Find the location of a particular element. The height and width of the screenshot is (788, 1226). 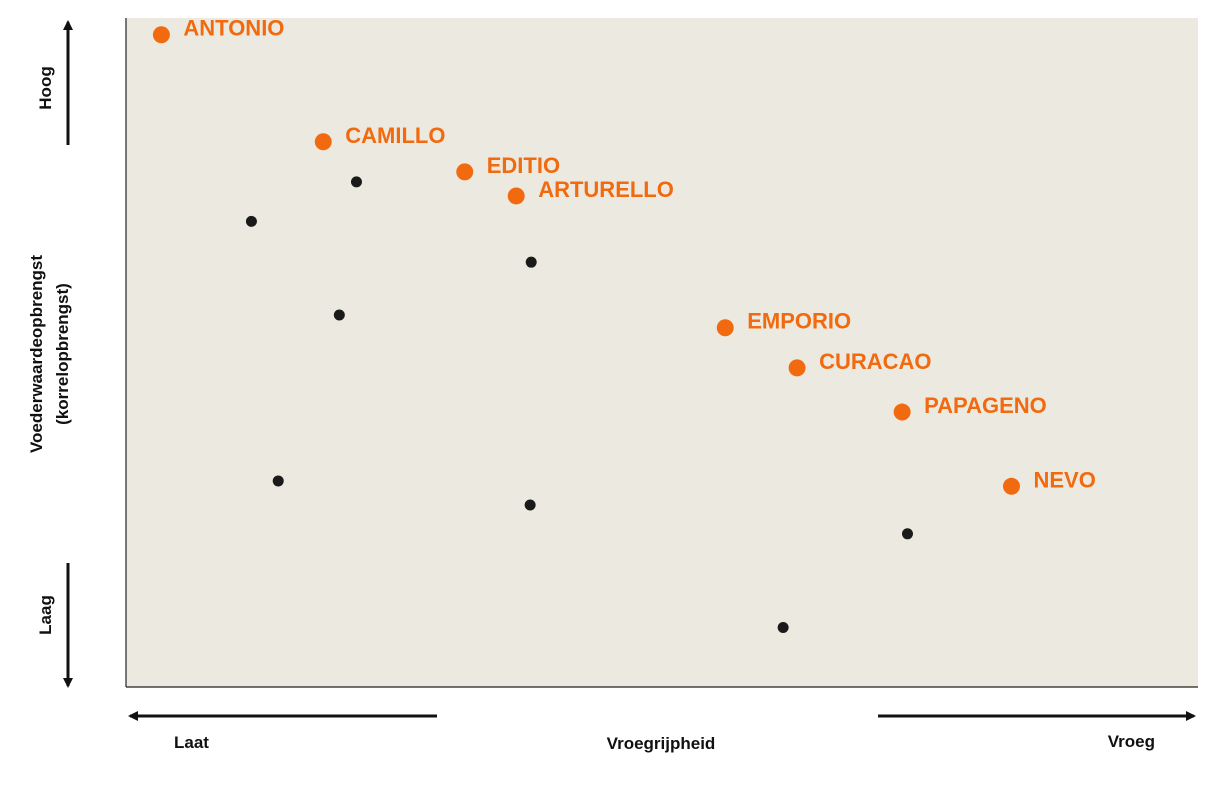

y-axis-title-line2: (korrelopbrengst) is located at coordinates (62, 354).